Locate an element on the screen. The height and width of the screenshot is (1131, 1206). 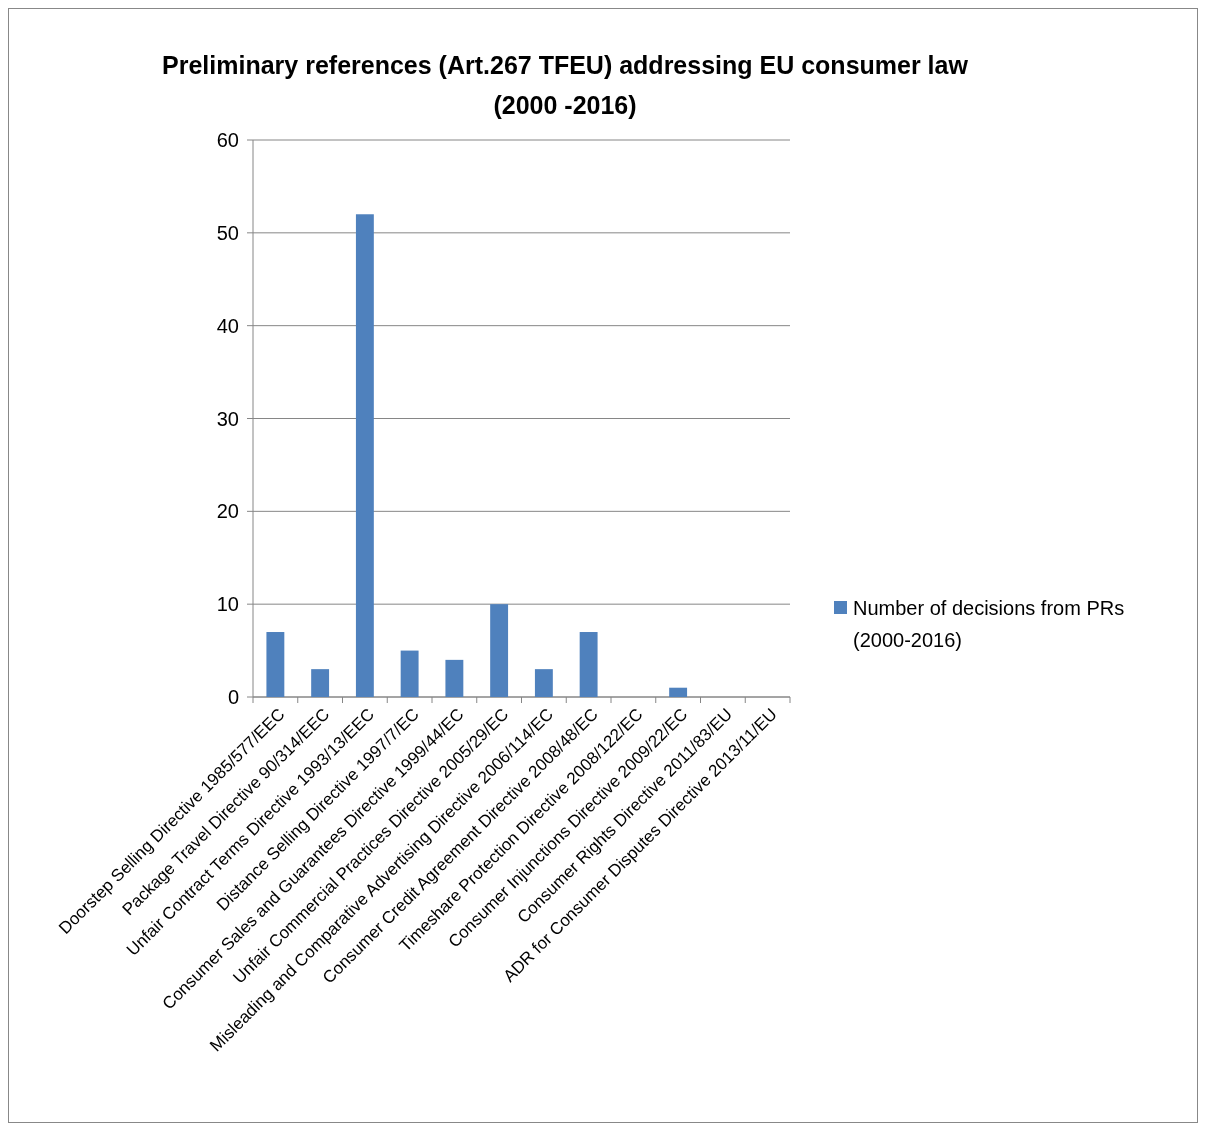
y-tick-label: 0 is located at coordinates (233, 697).